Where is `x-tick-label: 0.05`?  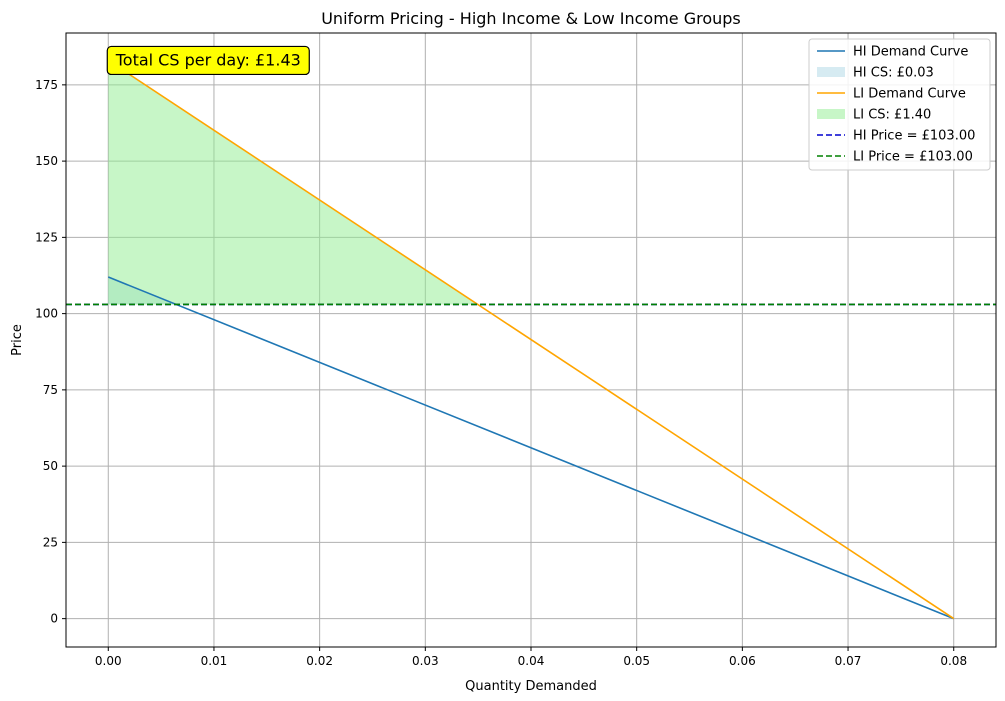 x-tick-label: 0.05 is located at coordinates (636, 661).